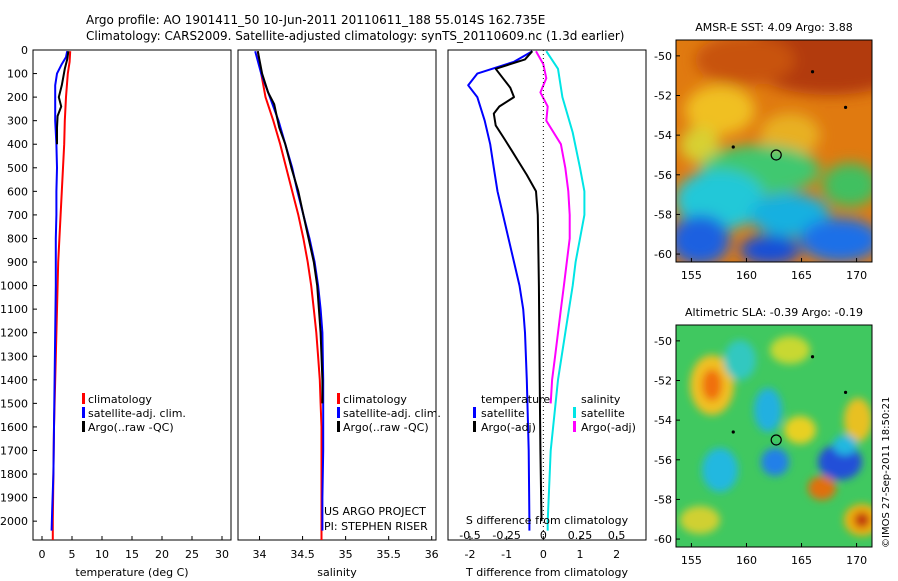 Image resolution: width=898 pixels, height=581 pixels. I want to click on project-label: US ARGO PROJECT, so click(375, 511).